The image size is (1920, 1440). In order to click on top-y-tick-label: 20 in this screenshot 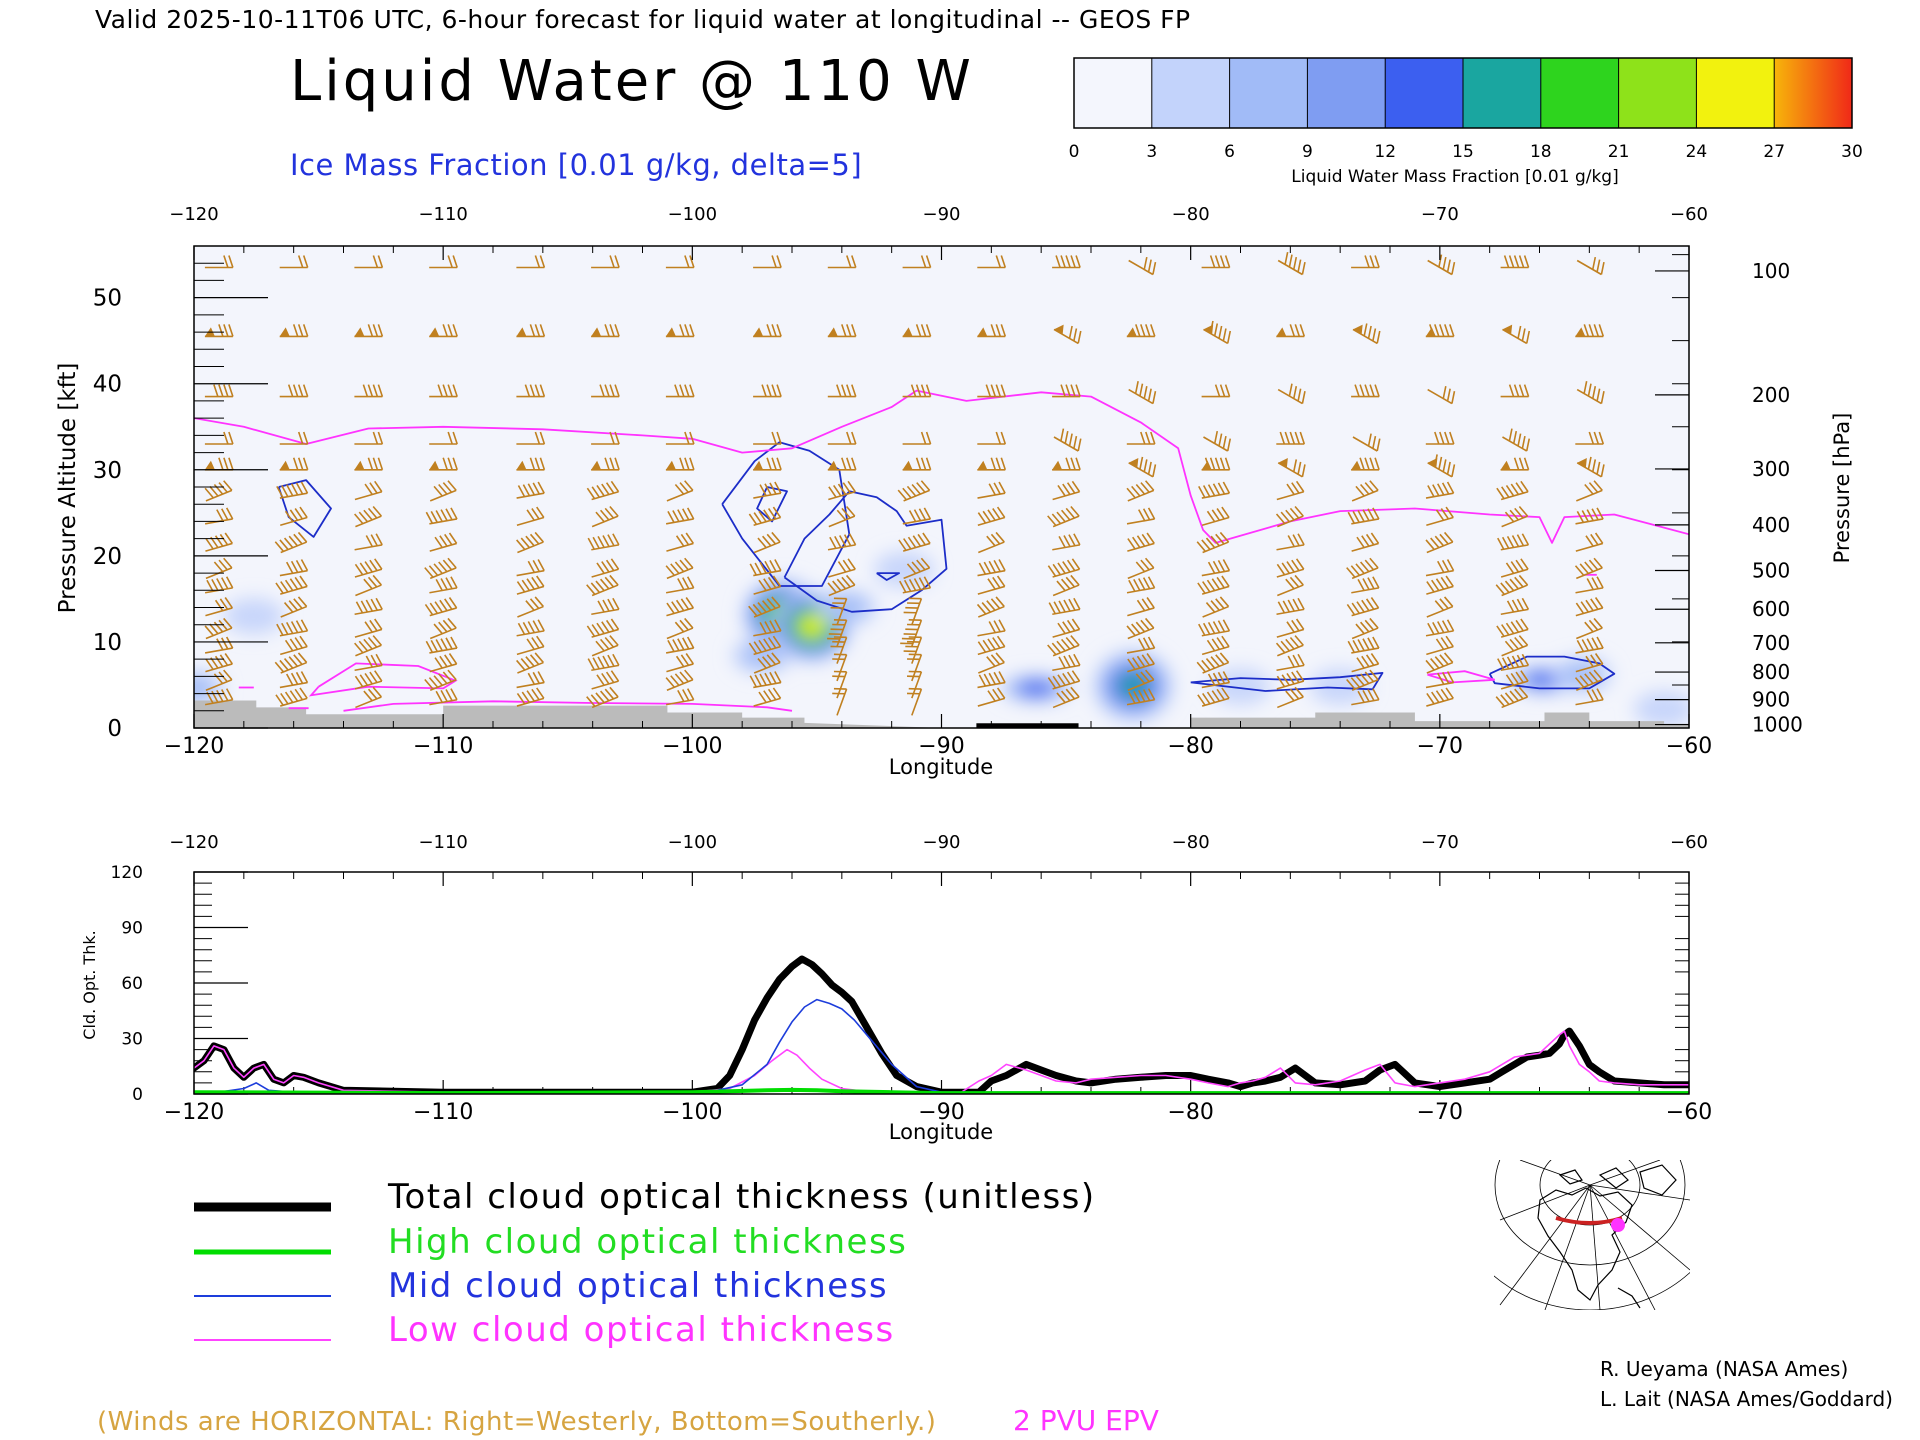, I will do `click(107, 557)`.